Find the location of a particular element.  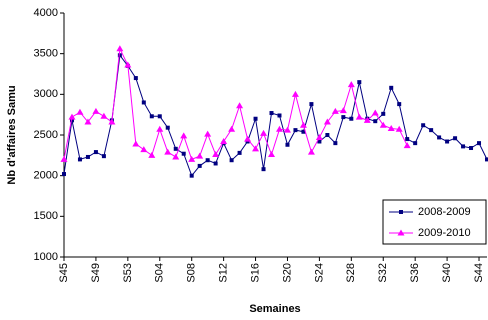

legend: 2008-2009 2009-2010 is located at coordinates (434, 222).